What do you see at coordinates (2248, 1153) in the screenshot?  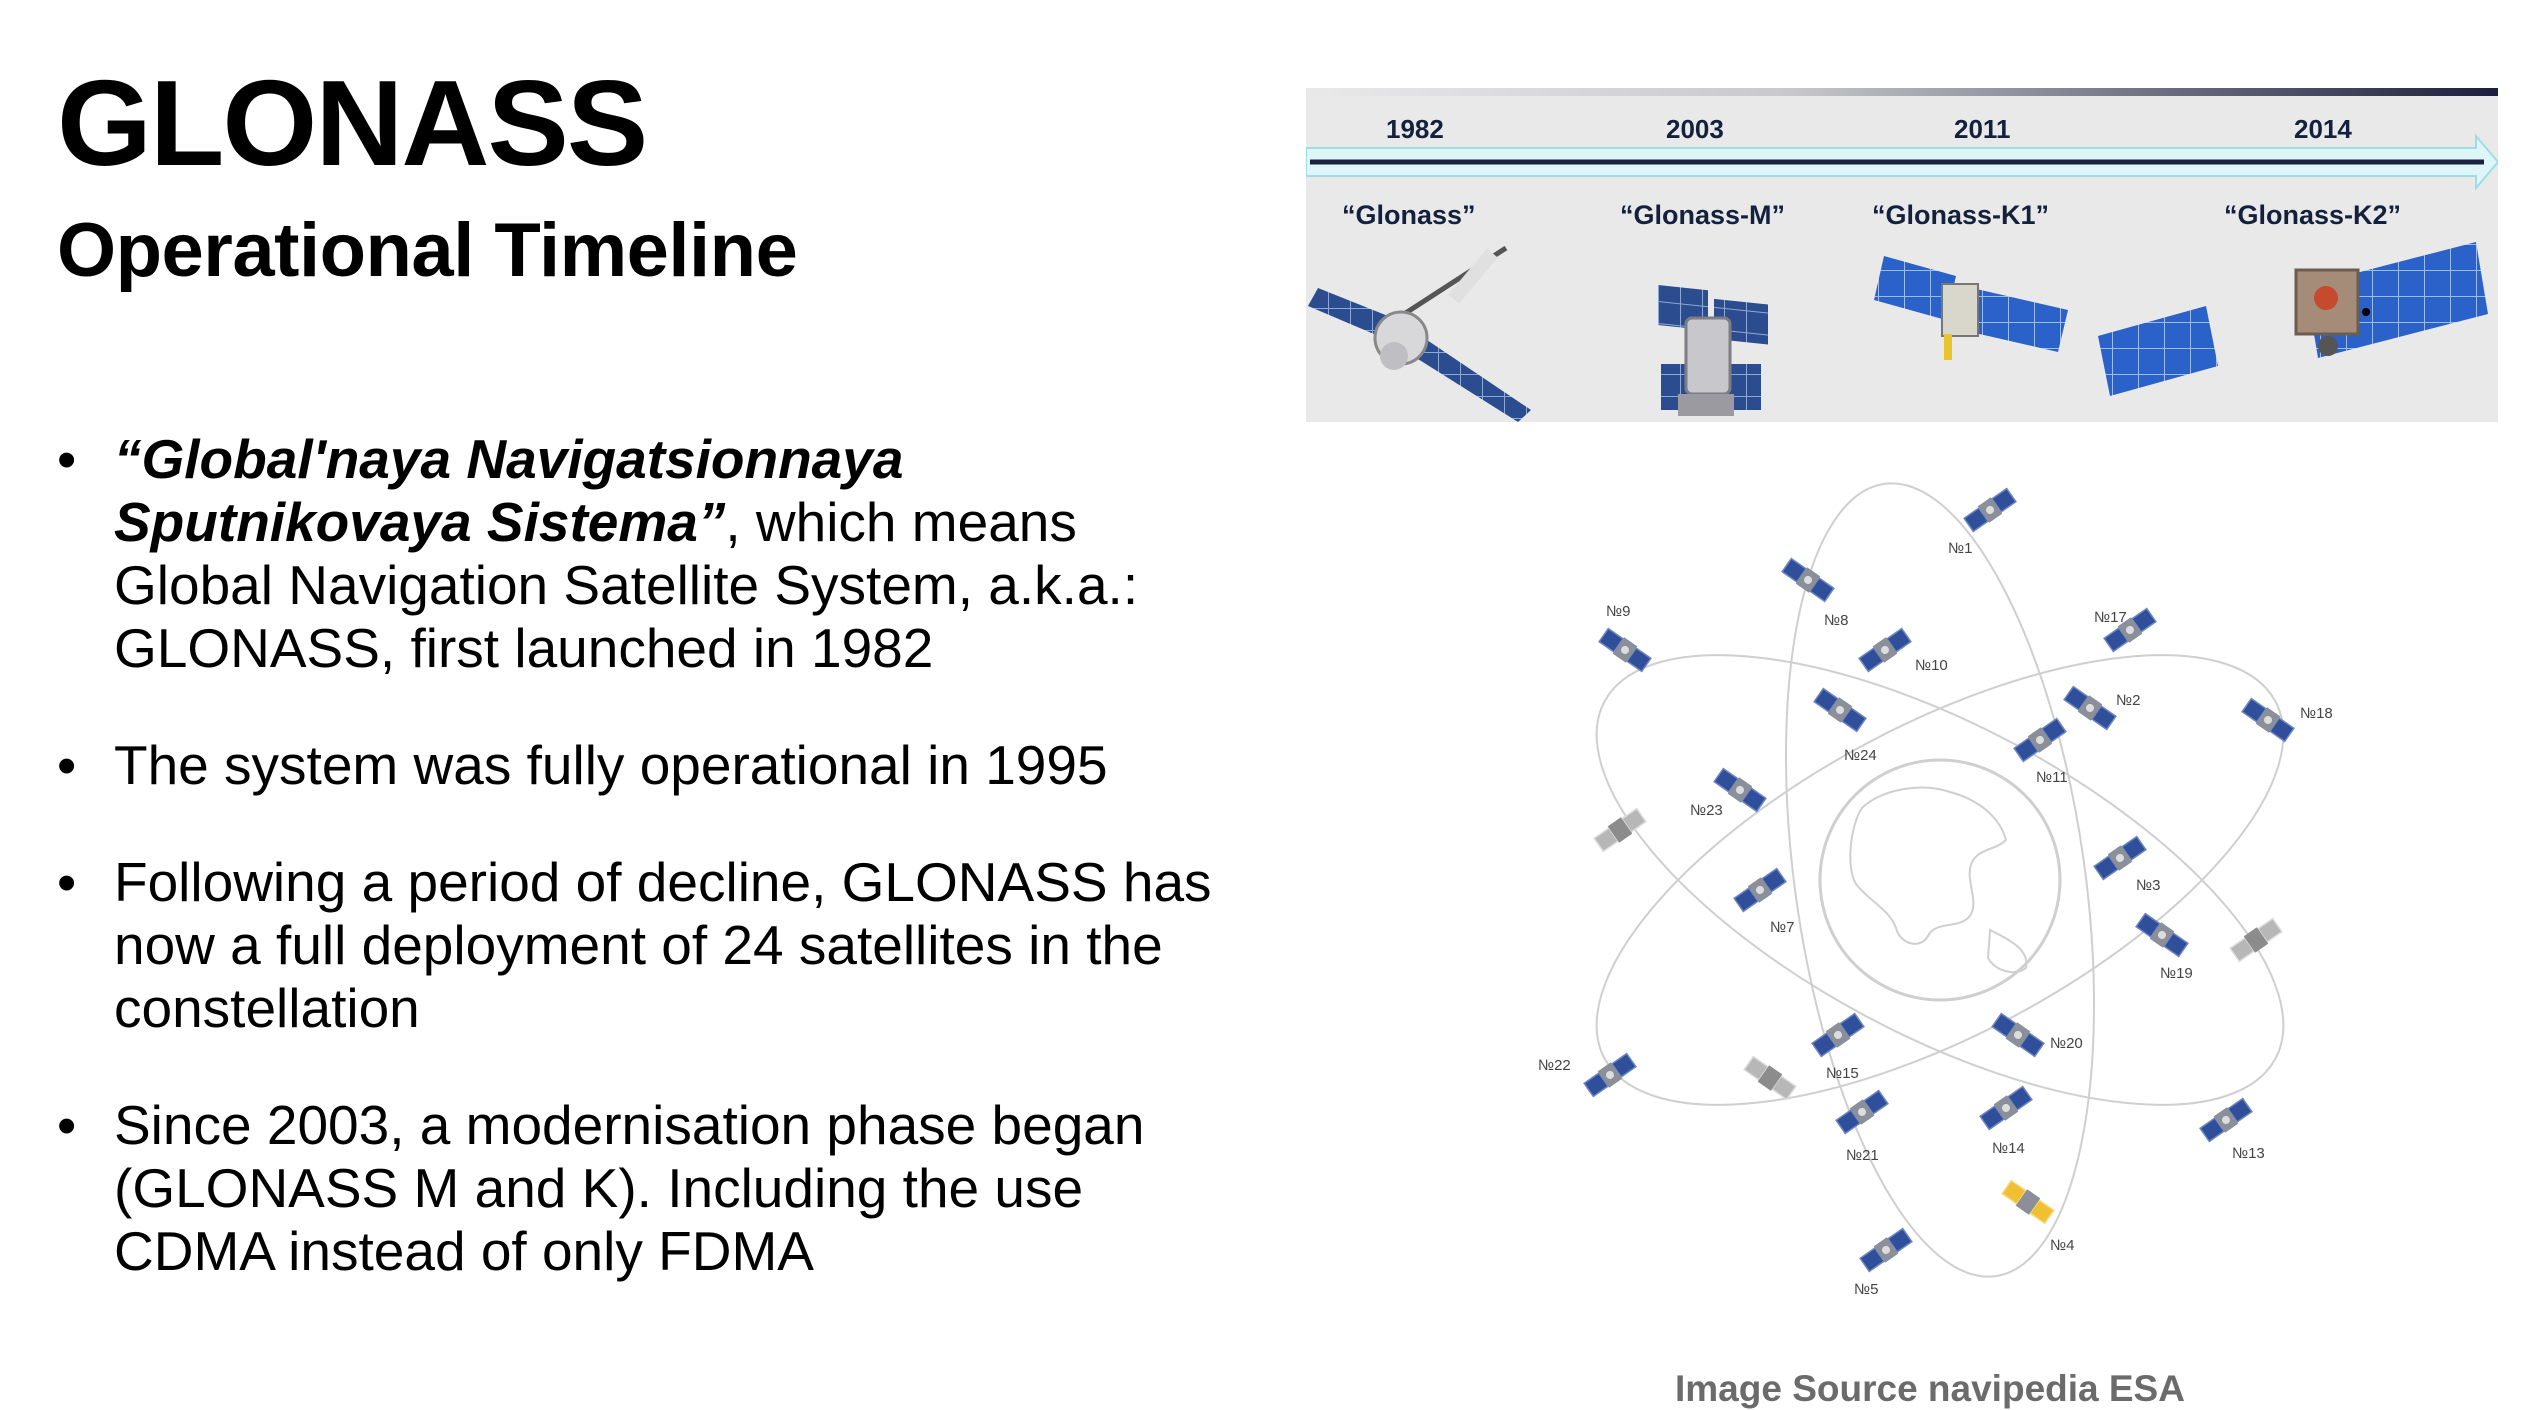 I see `sat-label: №13` at bounding box center [2248, 1153].